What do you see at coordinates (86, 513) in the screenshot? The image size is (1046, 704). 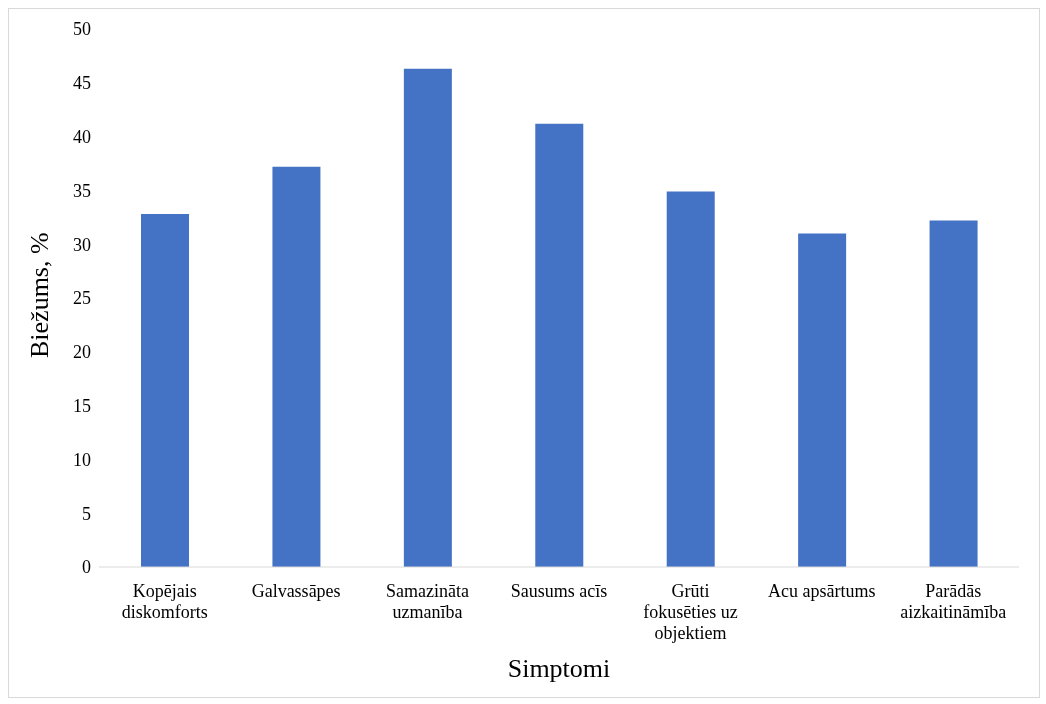 I see `y-tick-label: 5` at bounding box center [86, 513].